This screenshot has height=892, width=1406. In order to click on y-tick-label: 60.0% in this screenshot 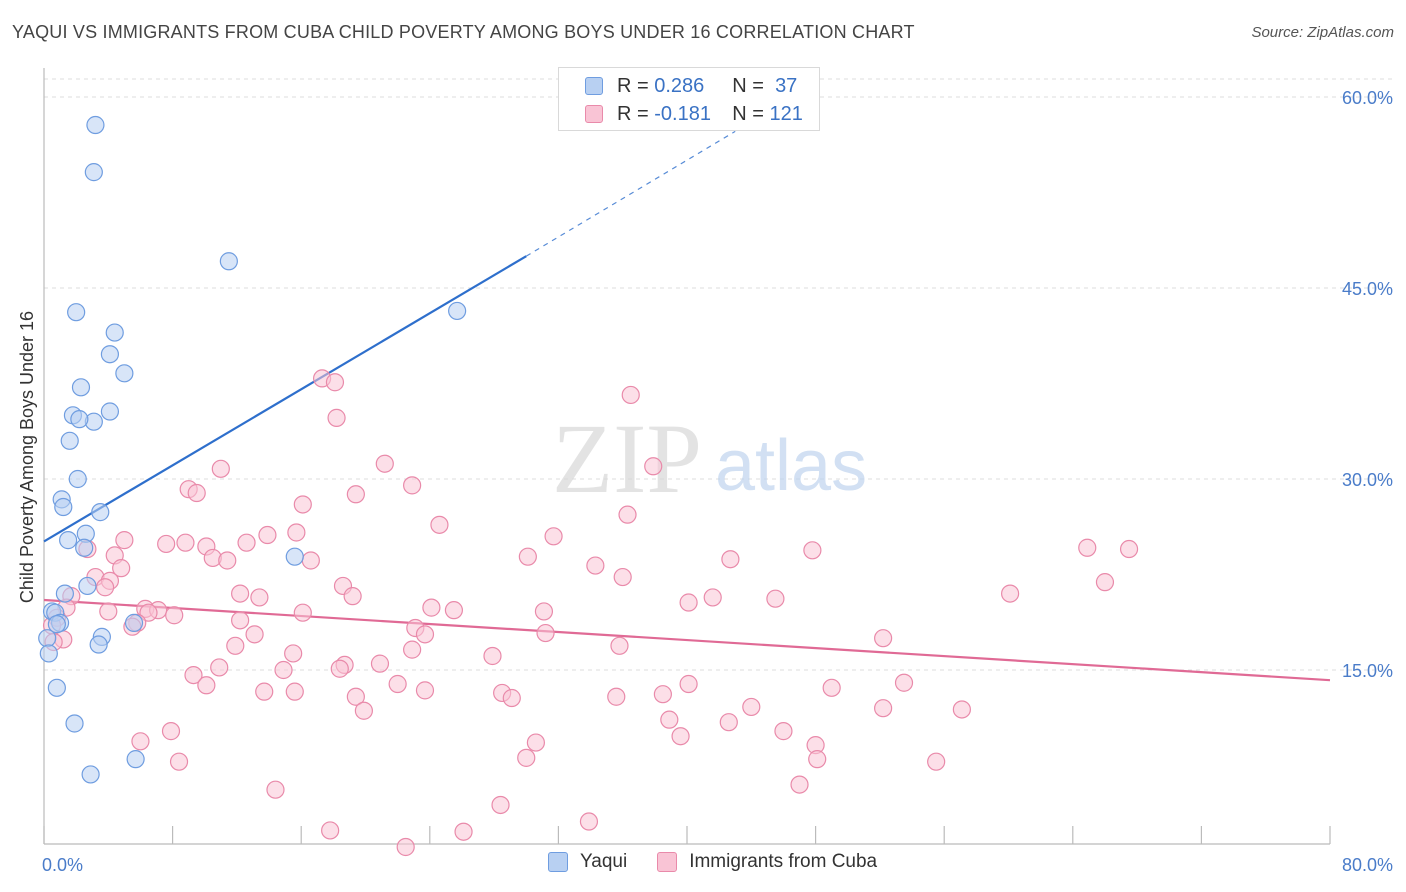, I will do `click(1367, 98)`.